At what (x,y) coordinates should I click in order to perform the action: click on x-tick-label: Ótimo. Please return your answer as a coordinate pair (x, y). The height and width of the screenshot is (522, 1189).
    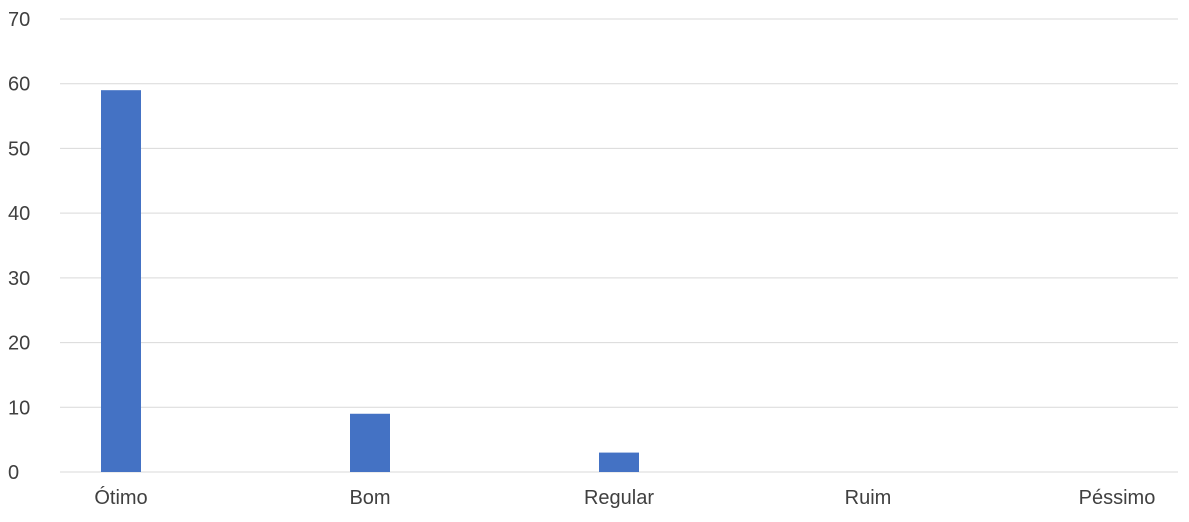
    Looking at the image, I should click on (120, 497).